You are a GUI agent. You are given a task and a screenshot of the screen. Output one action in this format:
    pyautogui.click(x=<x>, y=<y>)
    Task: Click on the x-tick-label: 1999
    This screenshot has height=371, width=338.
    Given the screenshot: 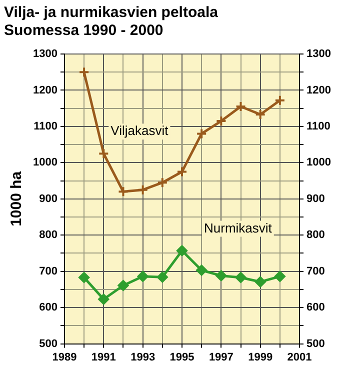 What is the action you would take?
    pyautogui.click(x=260, y=357)
    